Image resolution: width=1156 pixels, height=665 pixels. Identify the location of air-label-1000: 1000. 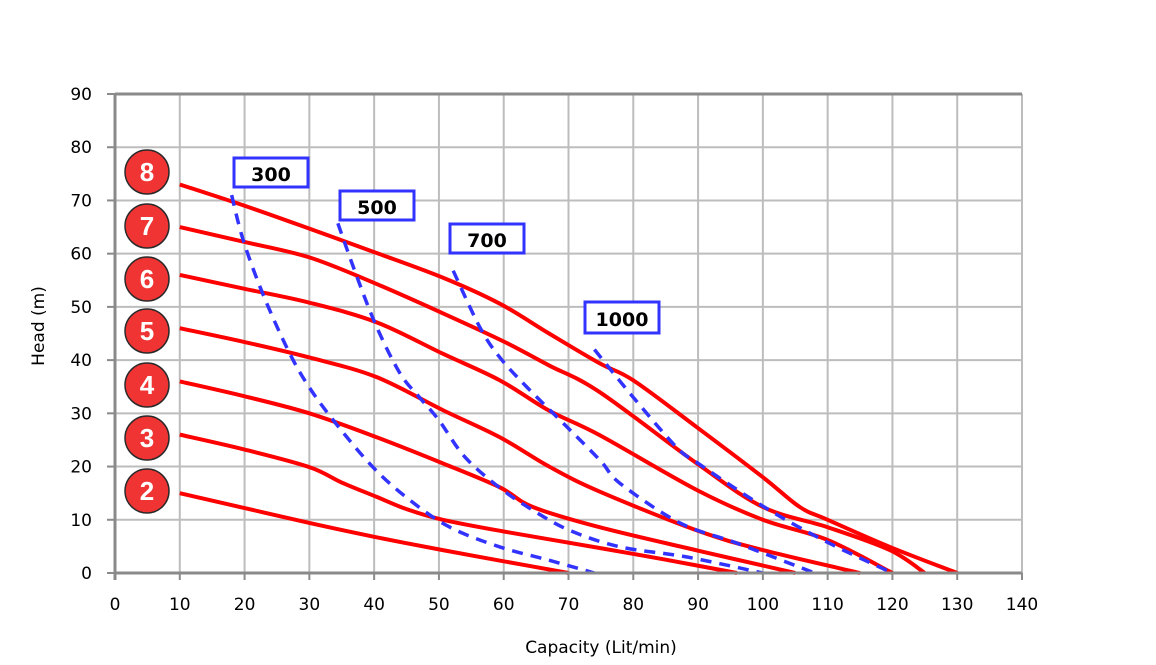
(622, 317).